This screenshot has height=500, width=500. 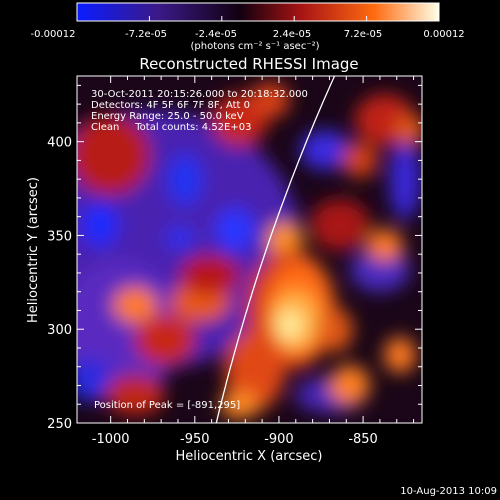 What do you see at coordinates (53, 34) in the screenshot?
I see `colorbar-tick-label: -0.00012` at bounding box center [53, 34].